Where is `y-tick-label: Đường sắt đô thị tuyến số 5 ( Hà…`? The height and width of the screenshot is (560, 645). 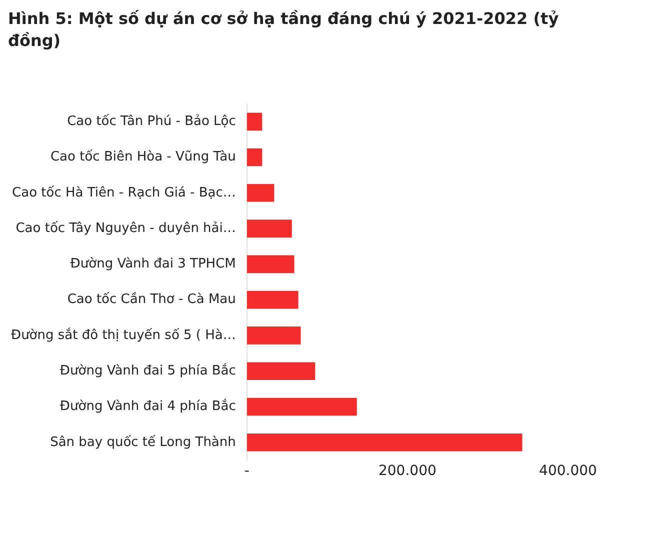
y-tick-label: Đường sắt đô thị tuyến số 5 ( Hà… is located at coordinates (123, 334).